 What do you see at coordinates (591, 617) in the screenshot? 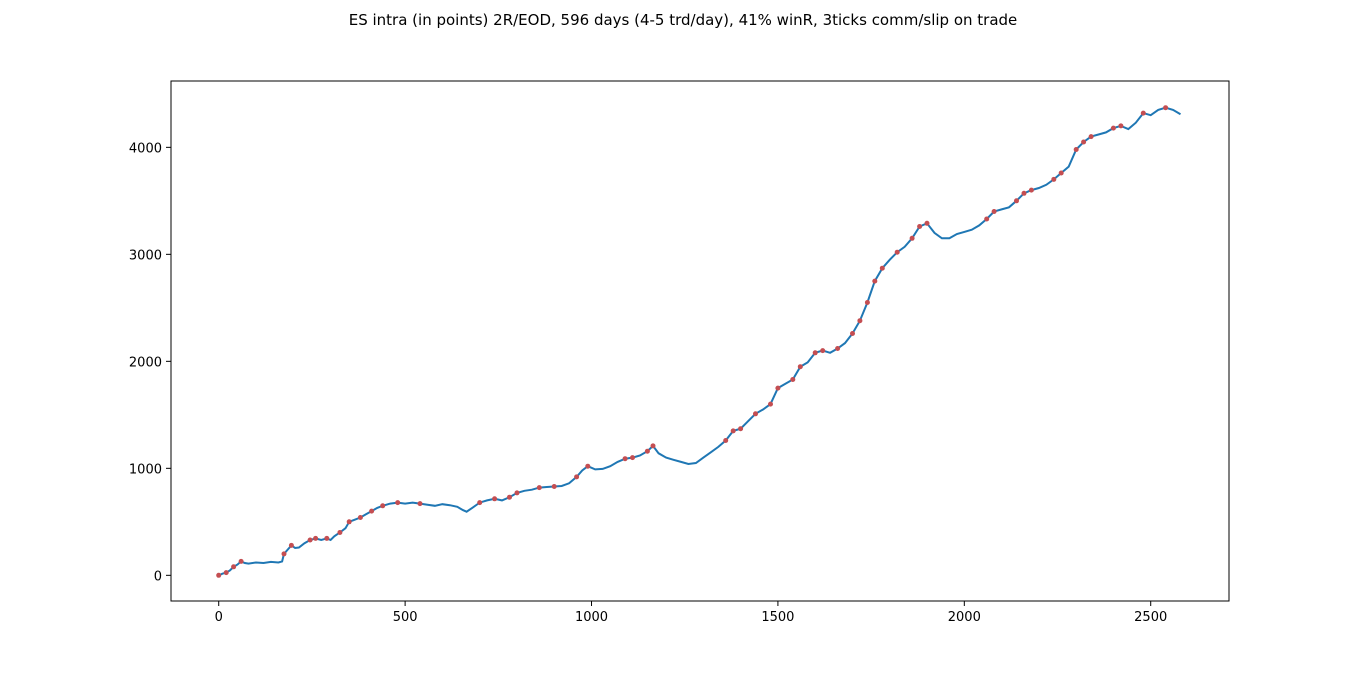
I see `x-tick-label: 1000` at bounding box center [591, 617].